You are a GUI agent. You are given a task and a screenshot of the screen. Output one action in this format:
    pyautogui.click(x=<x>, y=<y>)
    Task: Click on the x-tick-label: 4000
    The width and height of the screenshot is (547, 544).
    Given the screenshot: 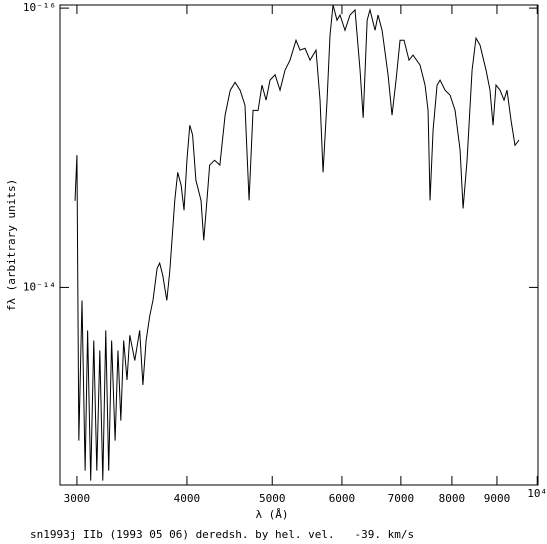 What is the action you would take?
    pyautogui.click(x=187, y=498)
    